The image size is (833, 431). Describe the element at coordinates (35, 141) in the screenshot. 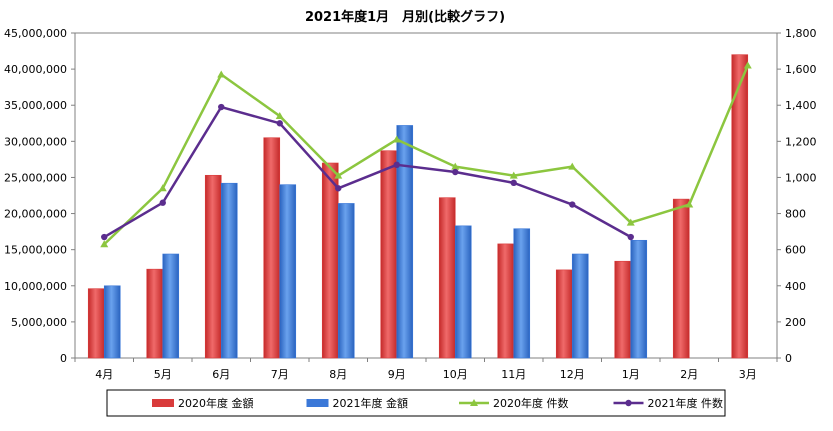

I see `y-left-tick-label: 30,000,000` at that location.